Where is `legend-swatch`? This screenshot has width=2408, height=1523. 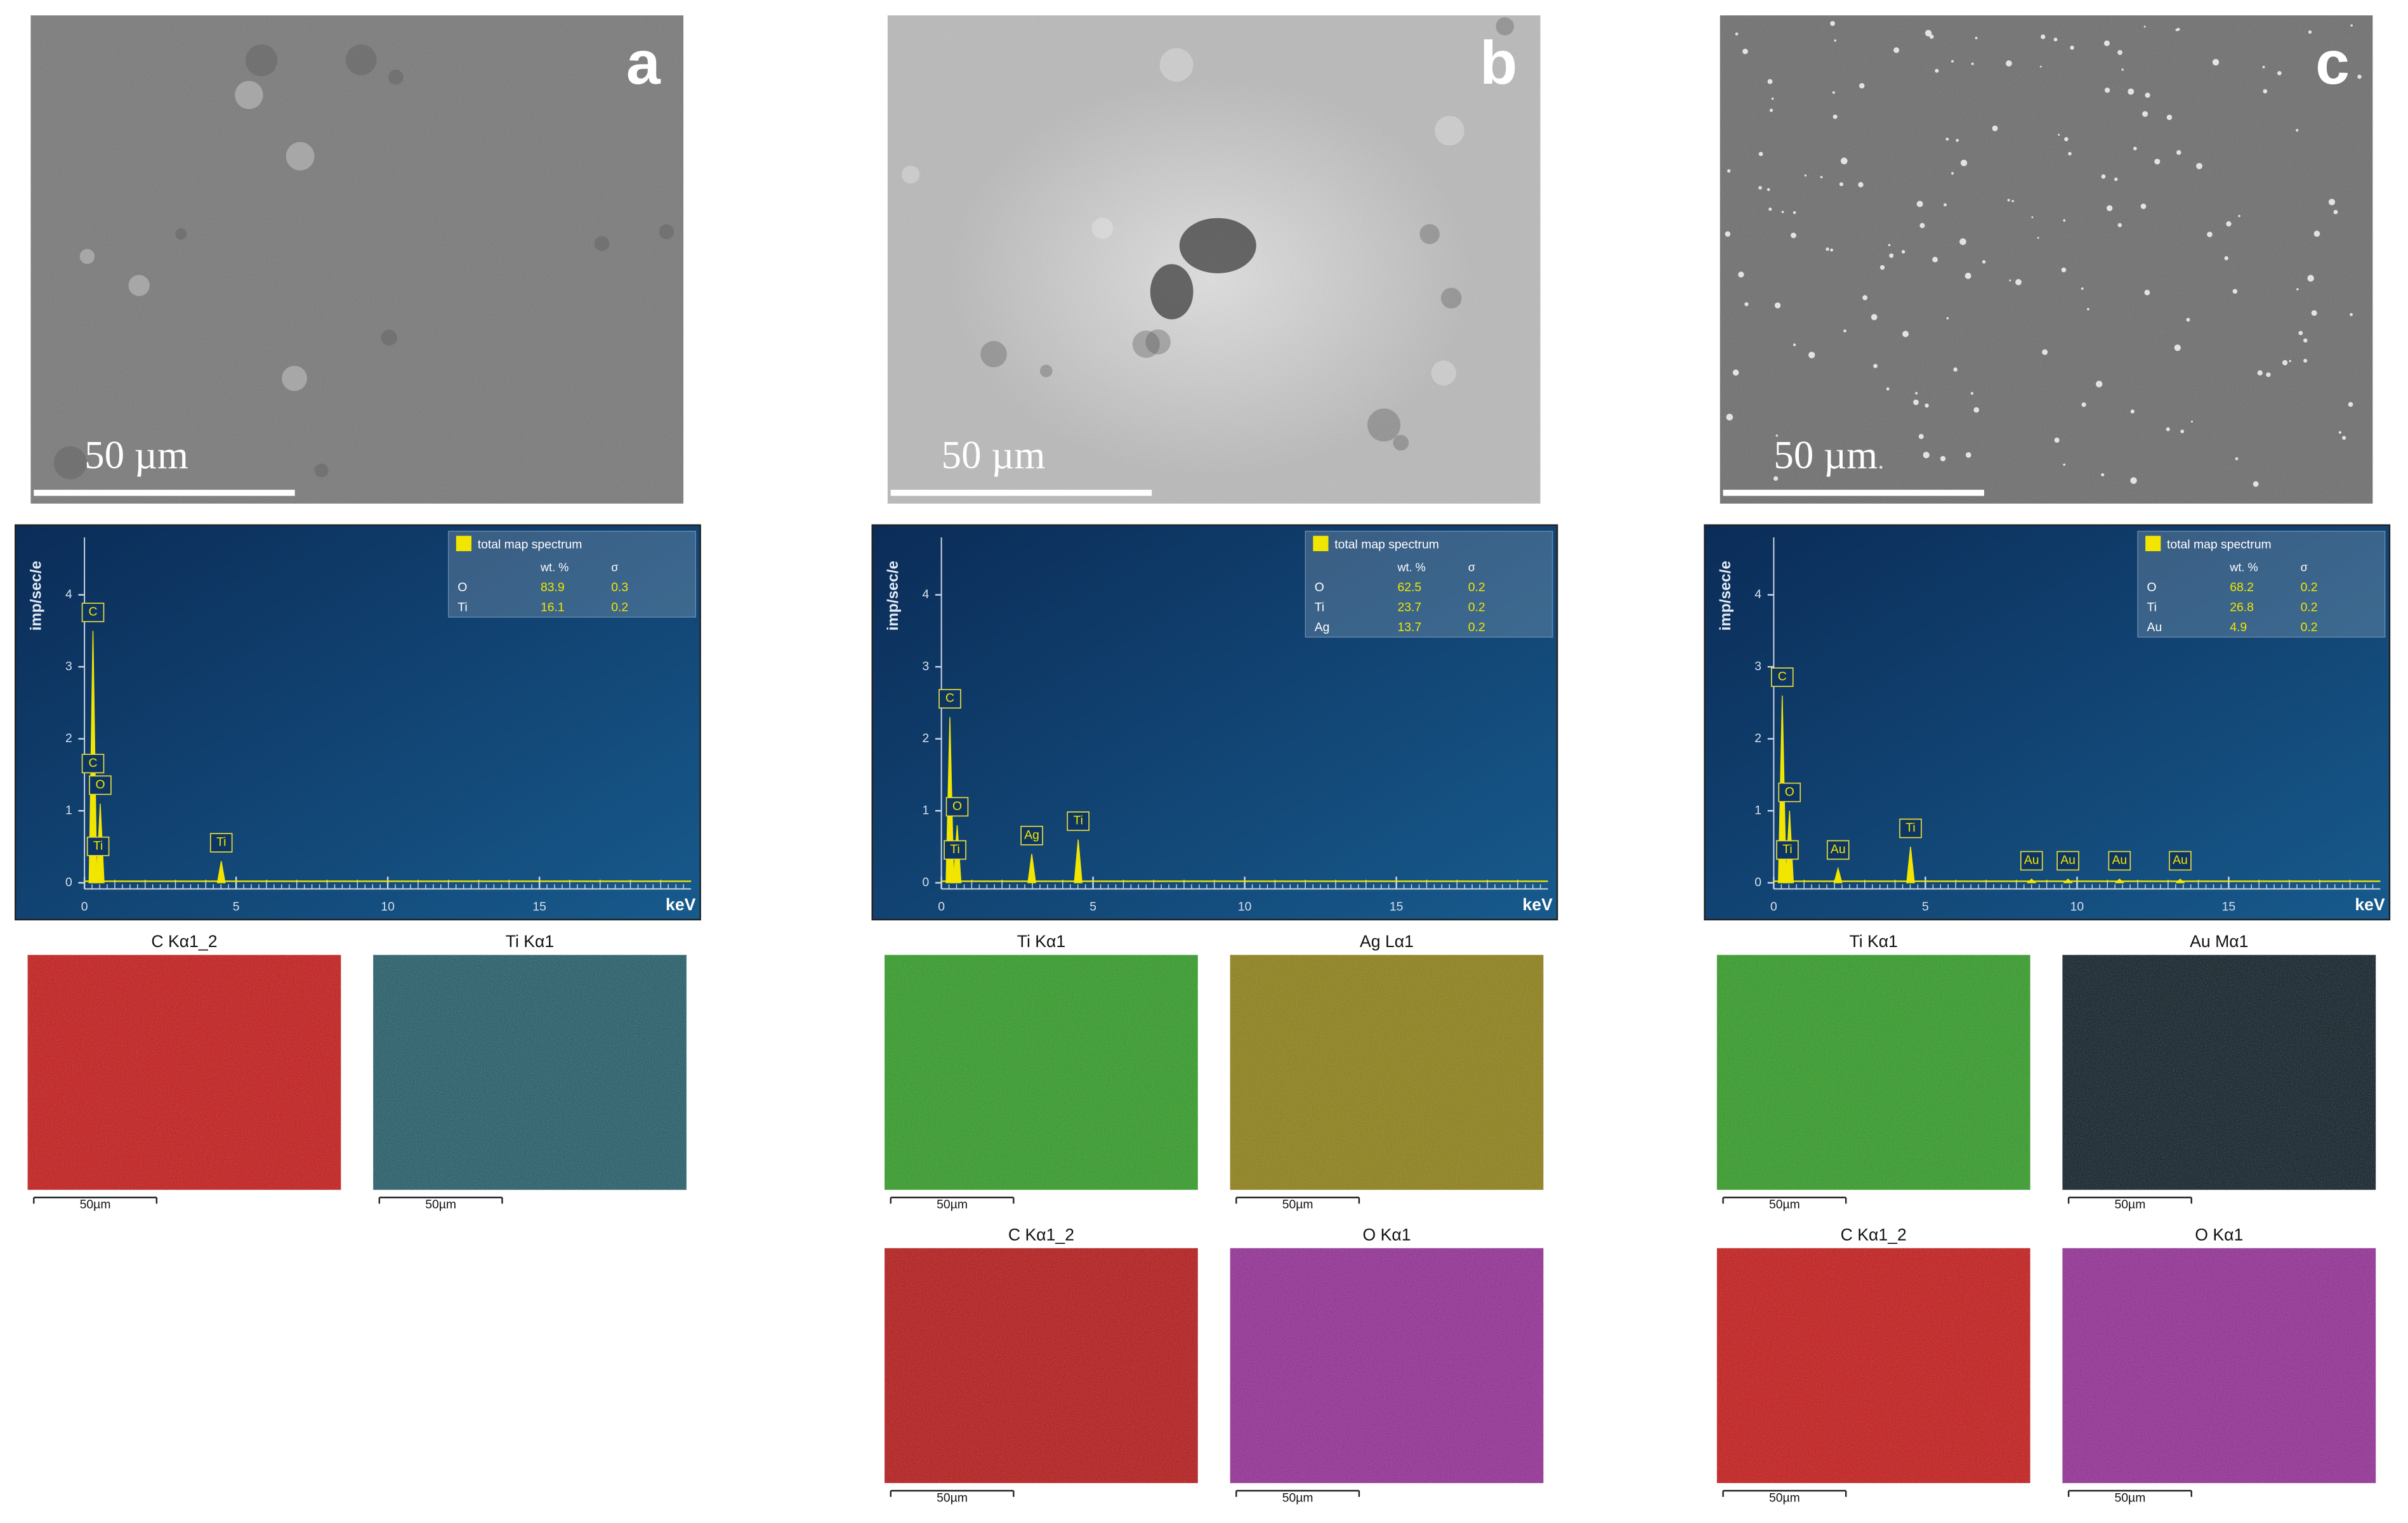
legend-swatch is located at coordinates (2153, 543).